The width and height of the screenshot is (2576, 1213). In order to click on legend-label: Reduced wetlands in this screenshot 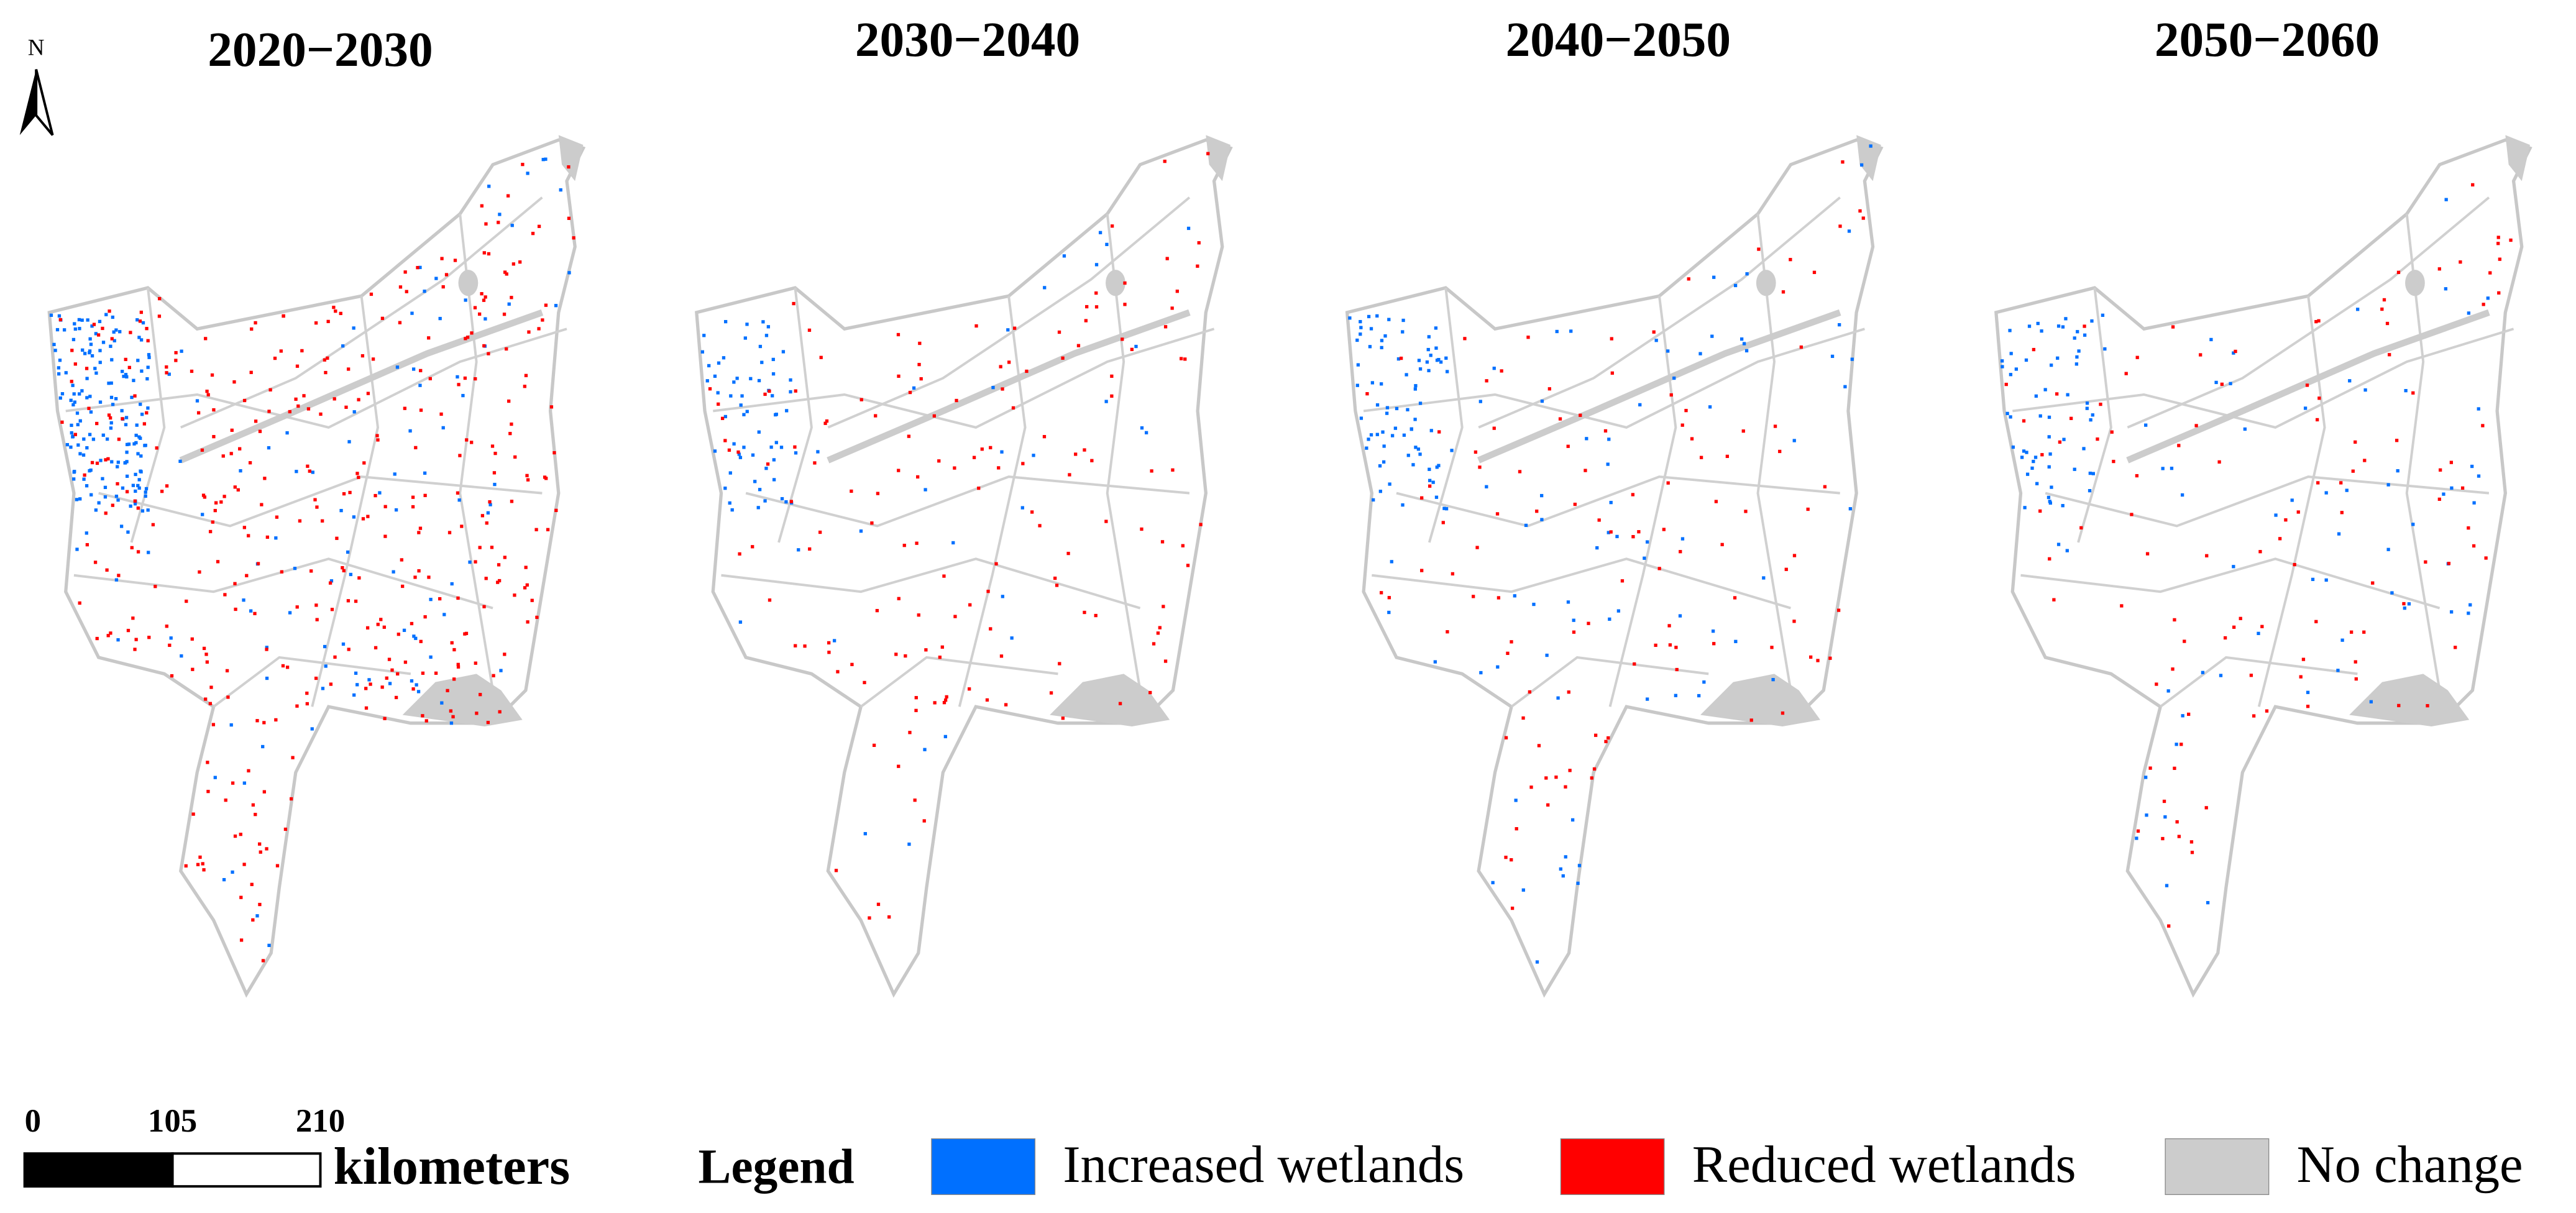, I will do `click(1884, 1165)`.